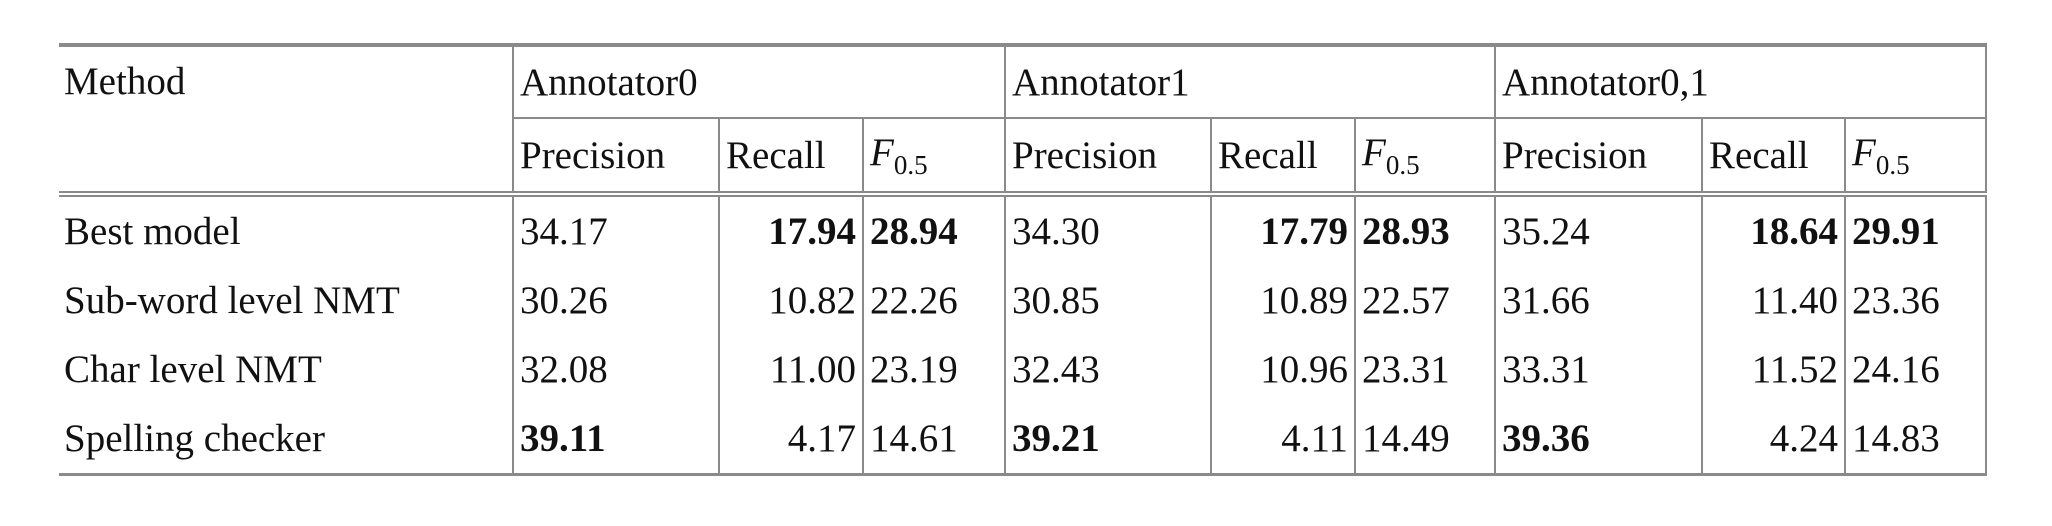 The width and height of the screenshot is (2052, 526). Describe the element at coordinates (1282, 300) in the screenshot. I see `value-cell: 10.89` at that location.